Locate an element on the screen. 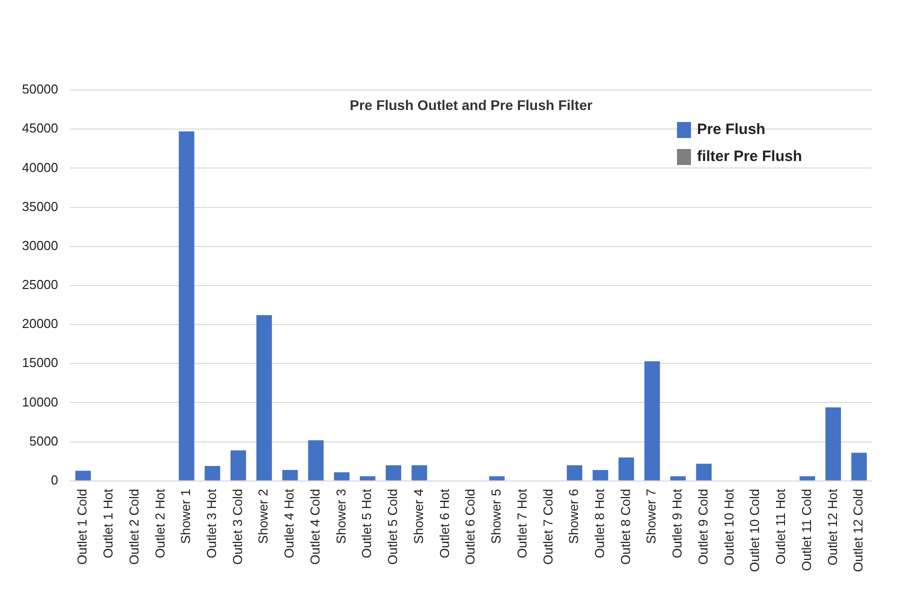  x-tick-label: Shower 7 is located at coordinates (651, 516).